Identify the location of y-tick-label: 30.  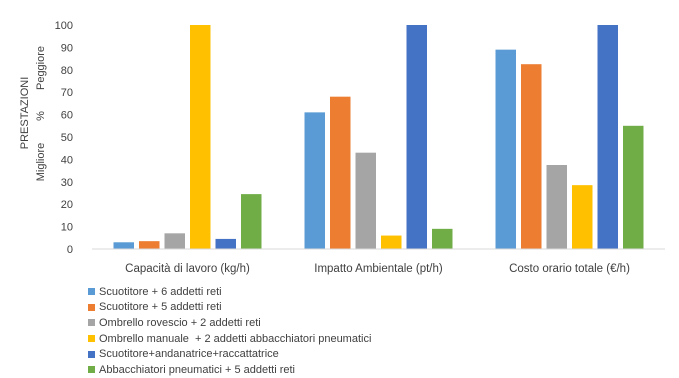
(67, 183).